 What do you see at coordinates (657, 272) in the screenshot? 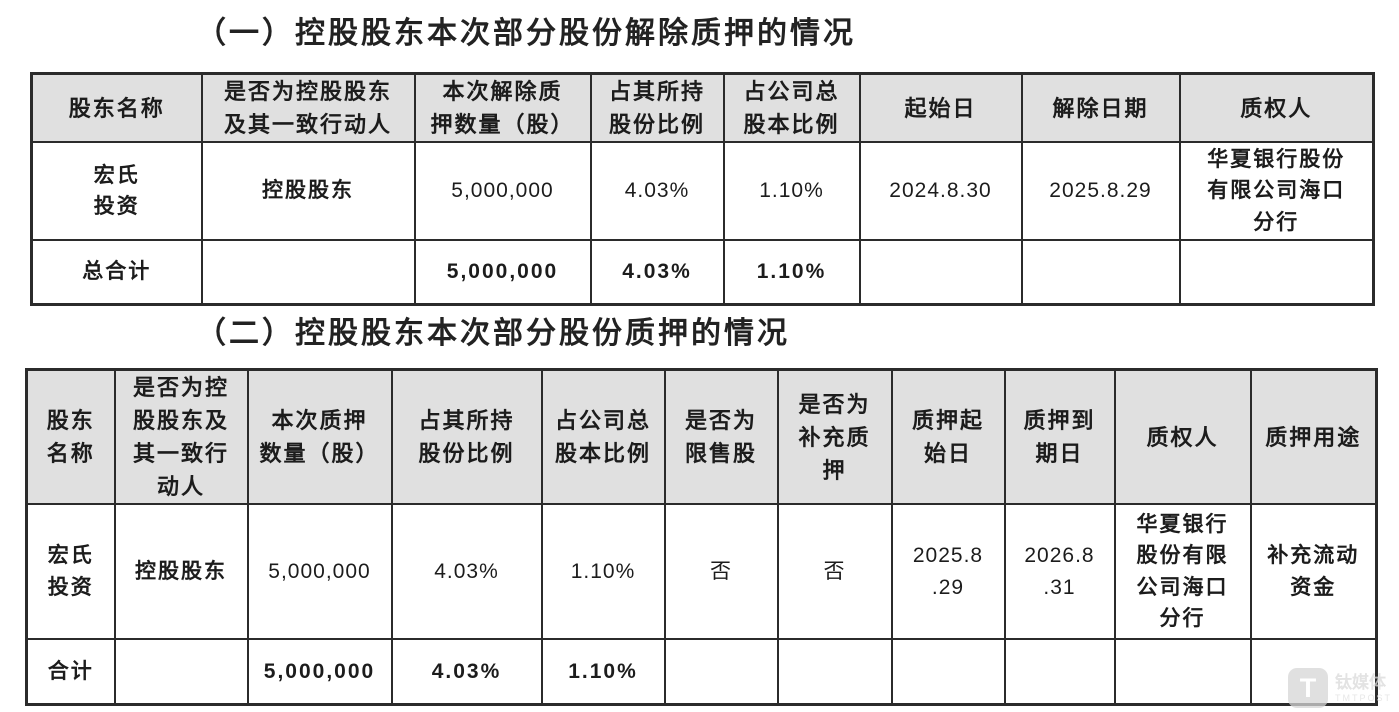
I see `t1-total-pct-of-held: 4.03%` at bounding box center [657, 272].